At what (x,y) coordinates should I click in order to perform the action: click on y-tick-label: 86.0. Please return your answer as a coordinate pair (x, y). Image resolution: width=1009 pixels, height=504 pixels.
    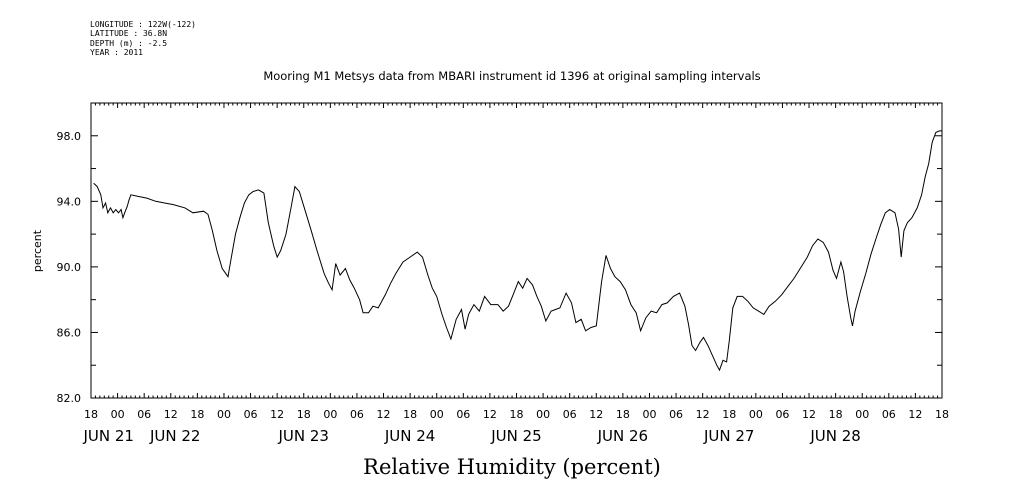
    Looking at the image, I should click on (69, 332).